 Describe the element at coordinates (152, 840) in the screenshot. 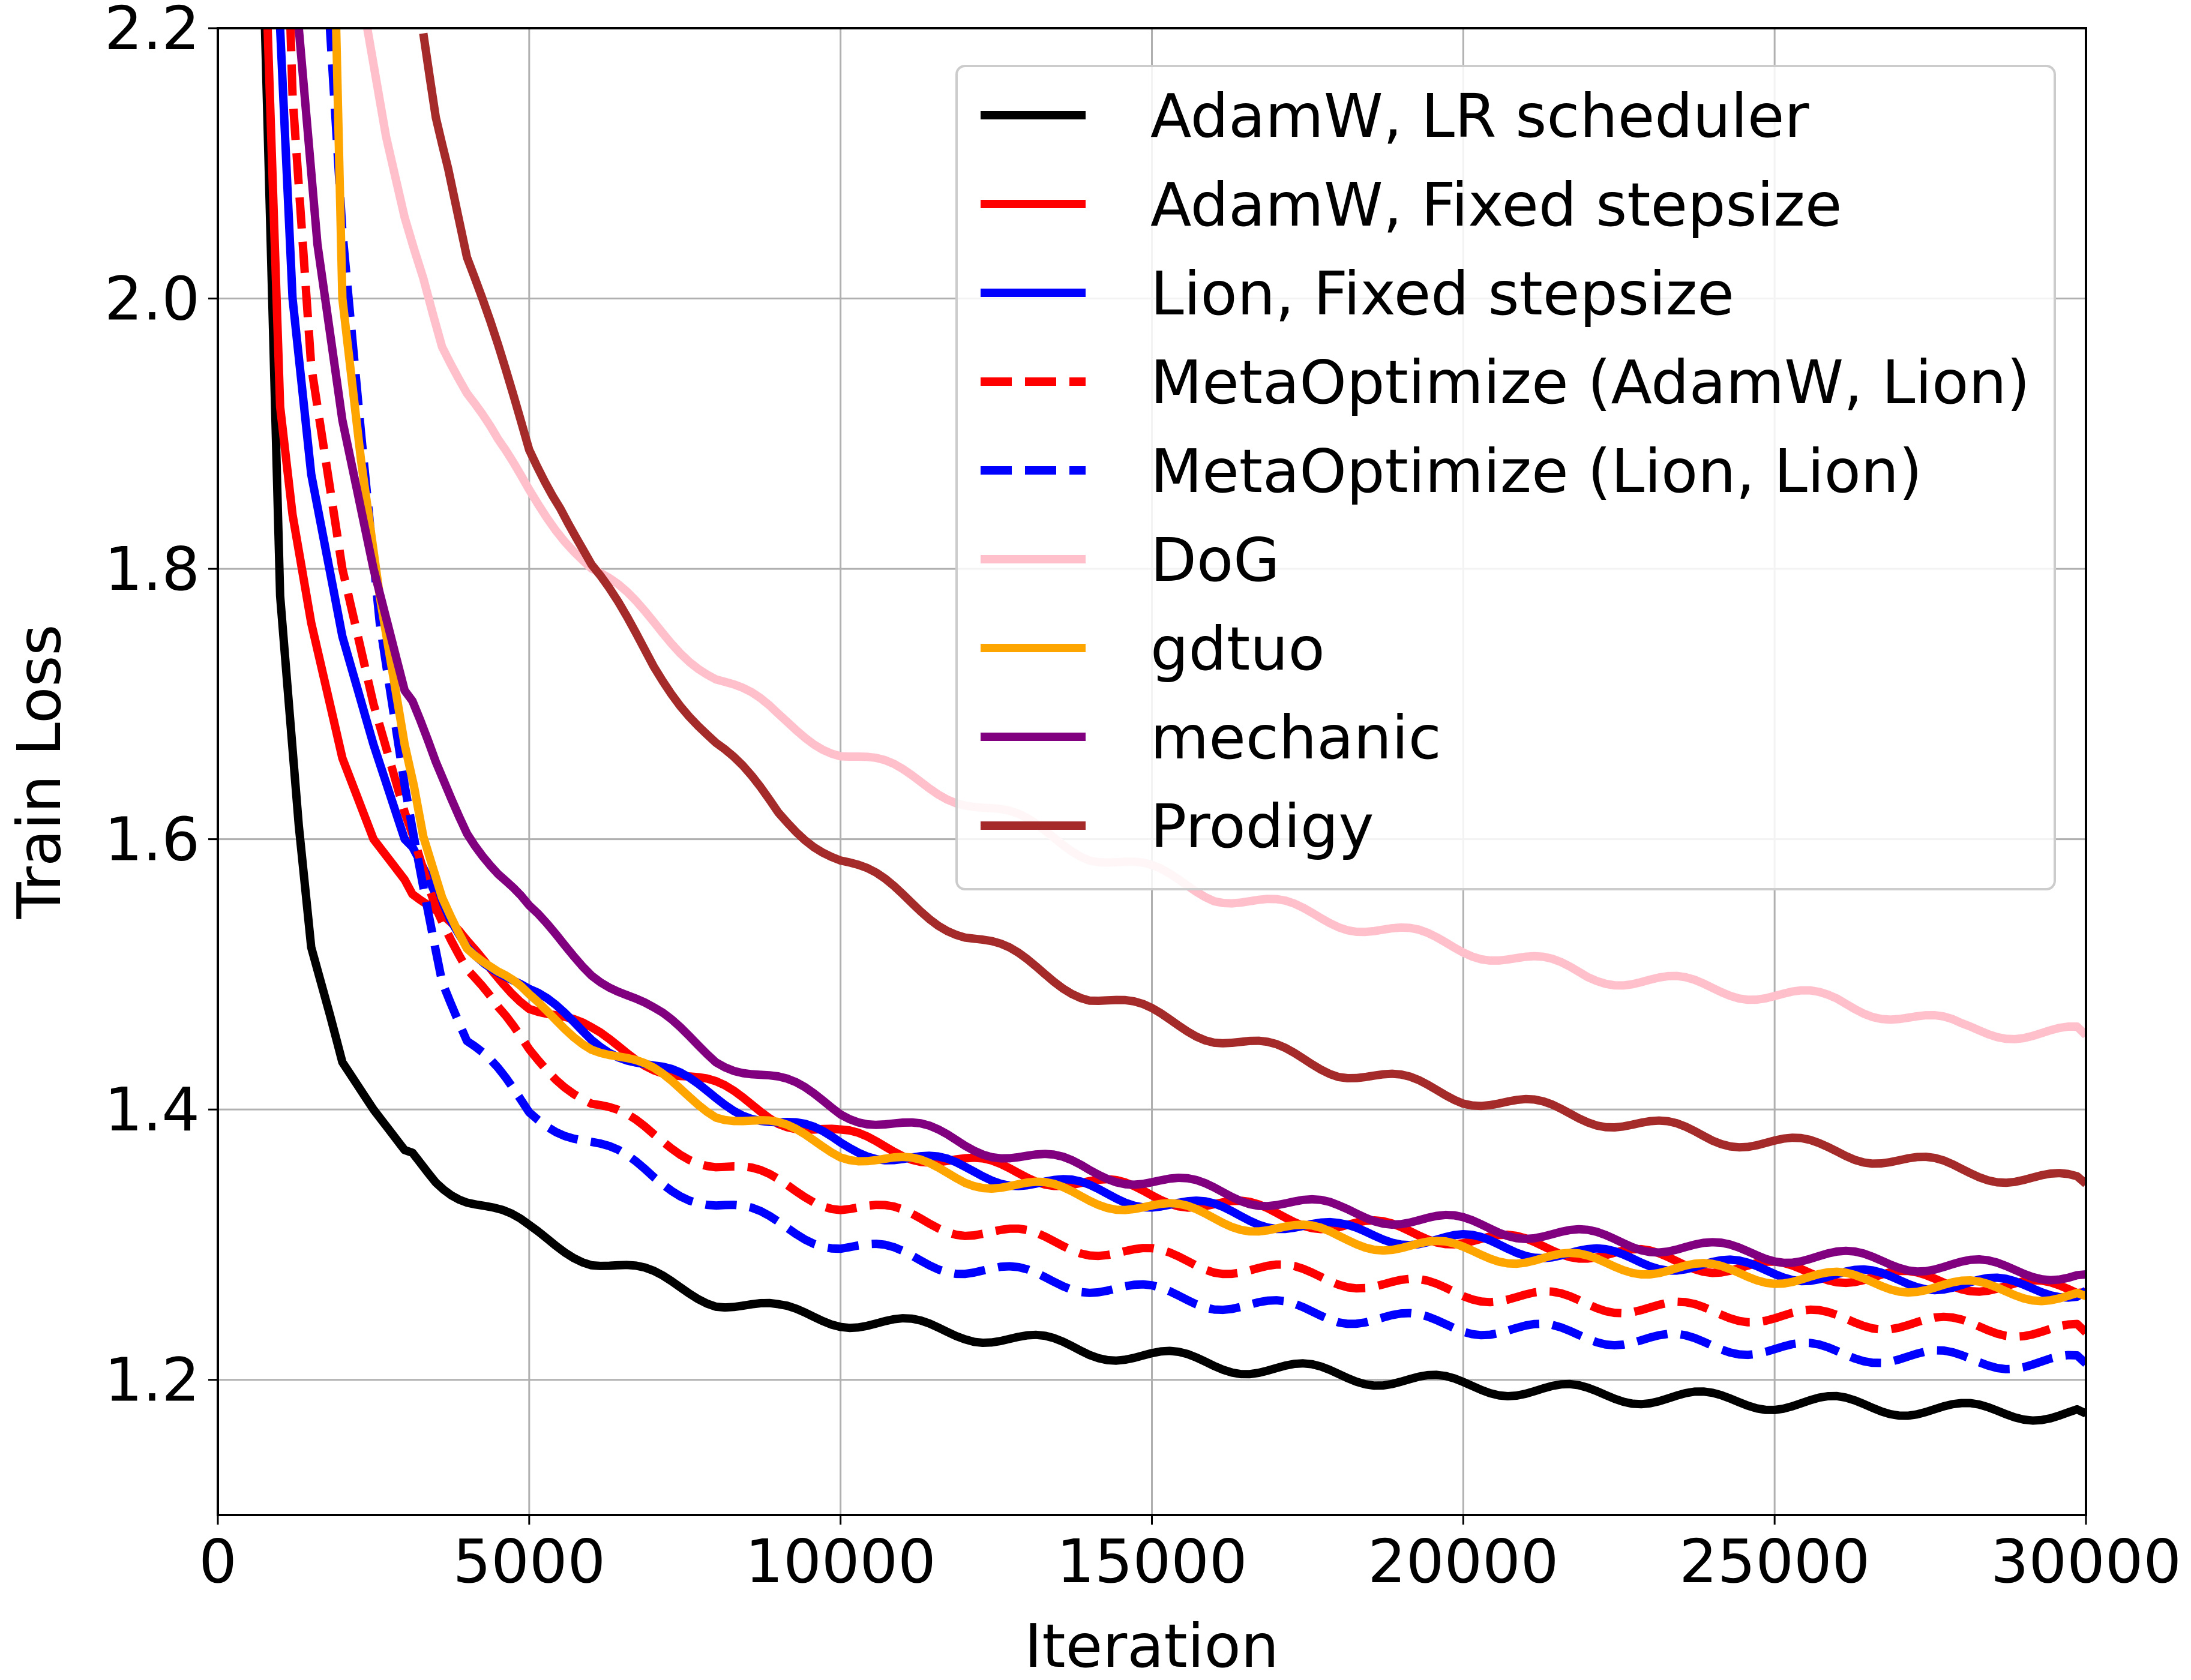

I see `y-tick-label: 1.6` at that location.